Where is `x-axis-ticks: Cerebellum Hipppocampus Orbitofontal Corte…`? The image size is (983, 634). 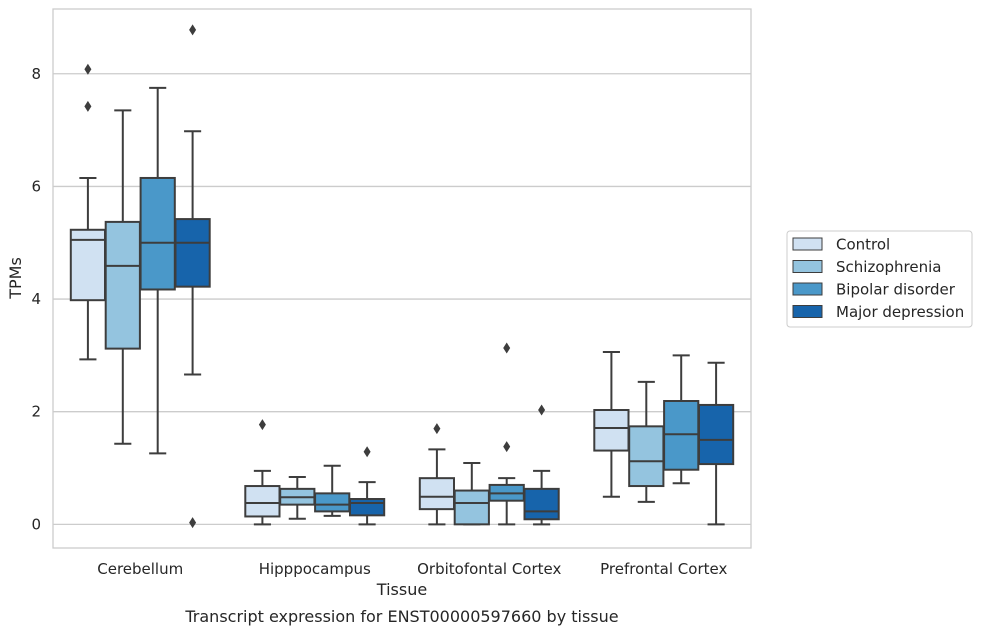
x-axis-ticks: Cerebellum Hipppocampus Orbitofontal Corte… is located at coordinates (412, 569).